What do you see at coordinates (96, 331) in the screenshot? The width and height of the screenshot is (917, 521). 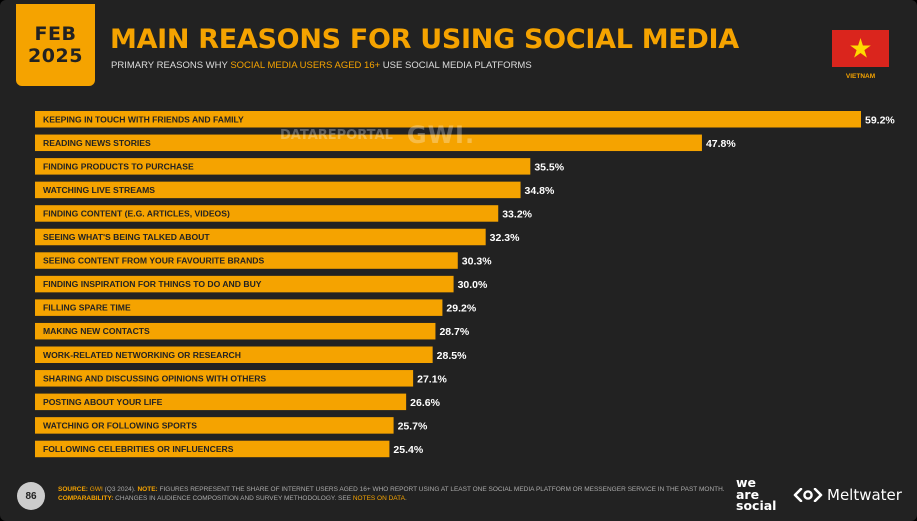 I see `bar-category-label: MAKING NEW CONTACTS` at bounding box center [96, 331].